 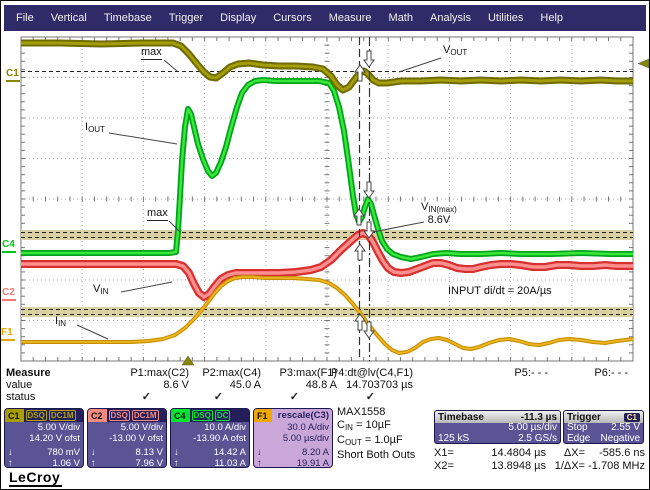 I want to click on c1-badge-coupling: DC1M, so click(x=62, y=415).